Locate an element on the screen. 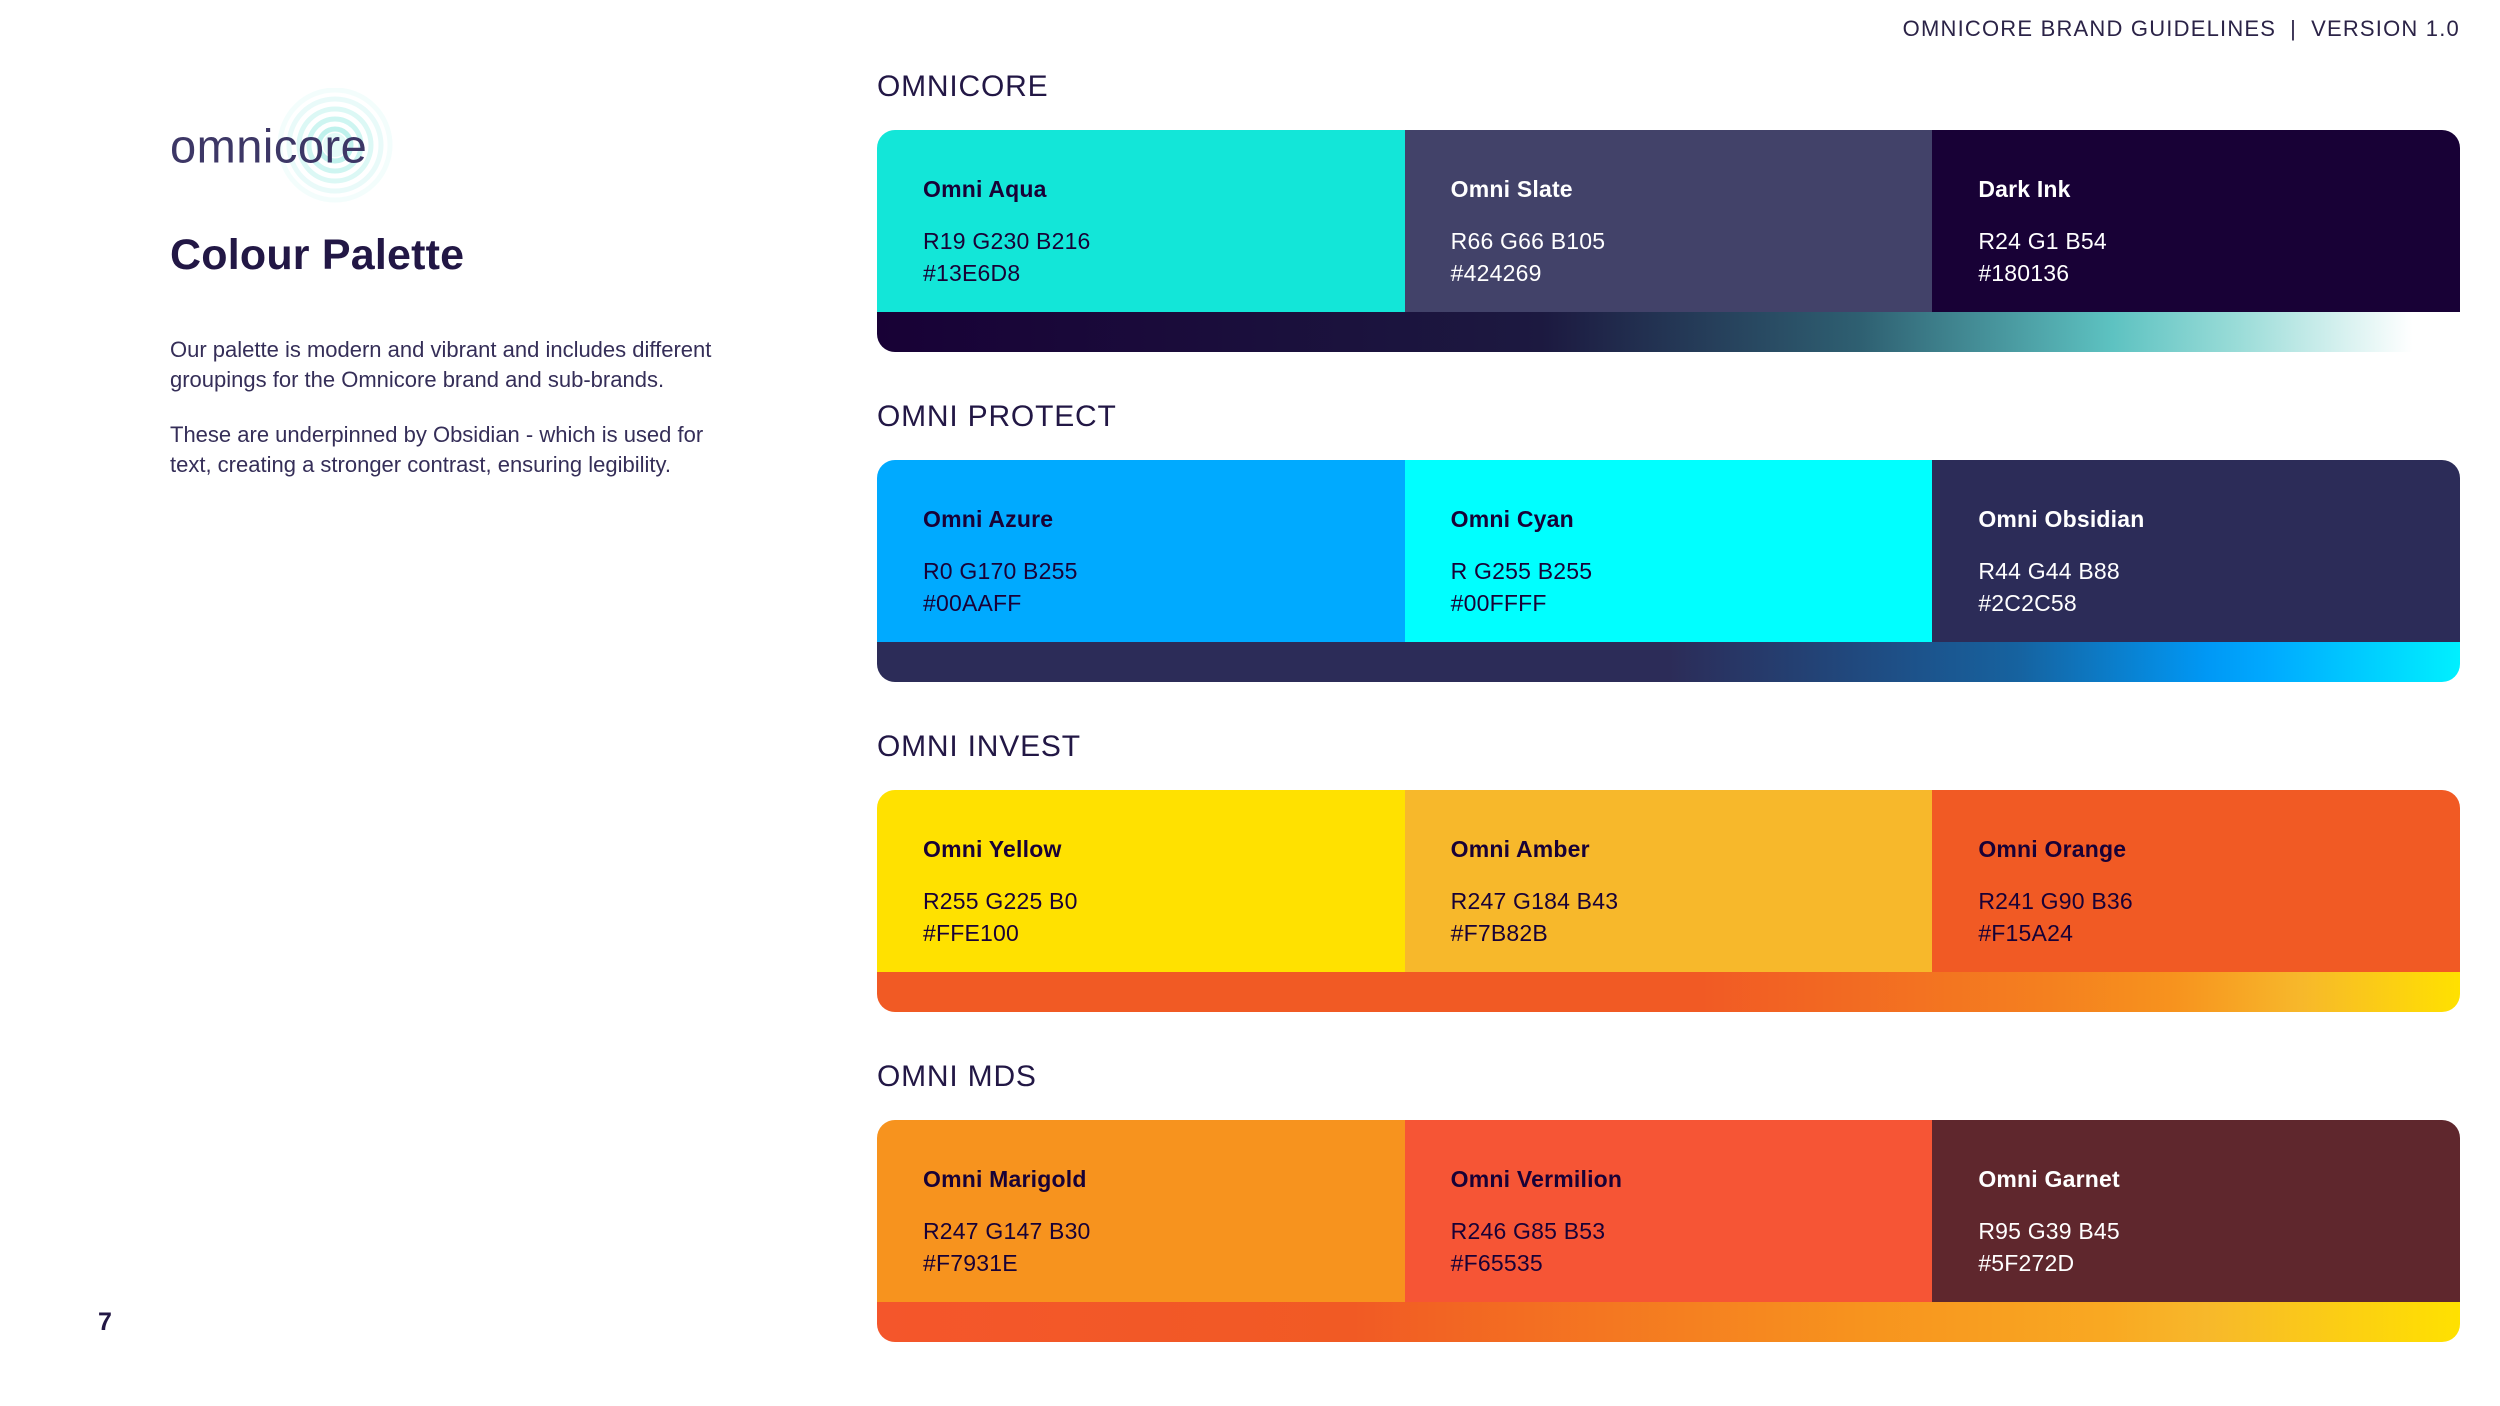 The height and width of the screenshot is (1406, 2500). swatch-name: Omni Slate is located at coordinates (1511, 189).